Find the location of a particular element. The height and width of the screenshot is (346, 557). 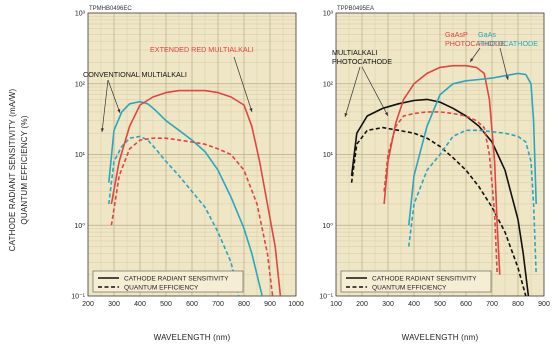

x-tick-label: 1000 is located at coordinates (296, 304).